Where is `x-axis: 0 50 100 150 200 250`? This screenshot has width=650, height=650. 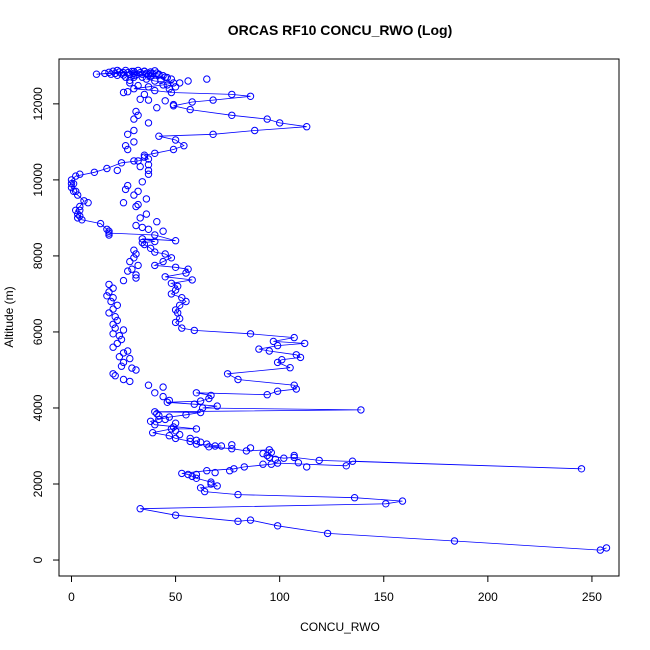
x-axis: 0 50 100 150 200 250 is located at coordinates (335, 590).